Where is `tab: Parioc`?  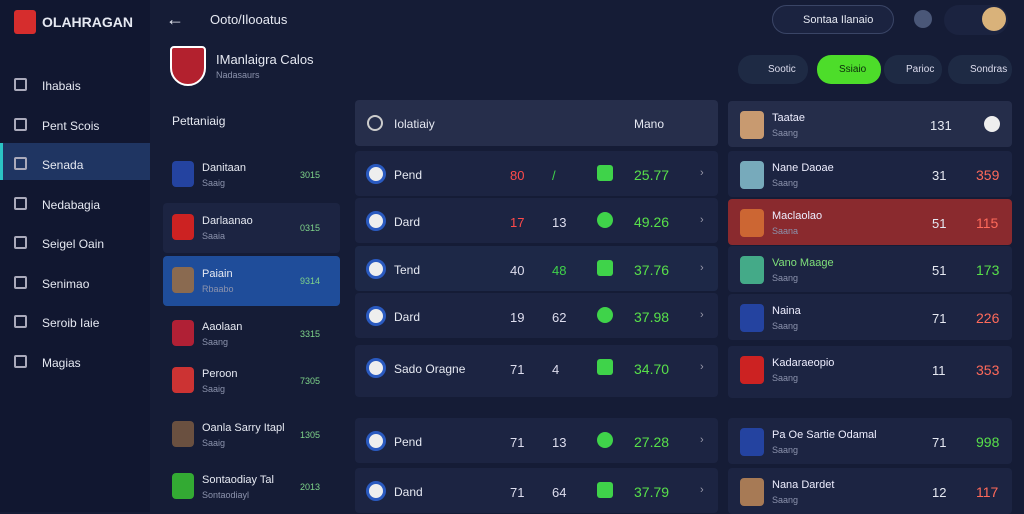
tab: Parioc is located at coordinates (913, 69).